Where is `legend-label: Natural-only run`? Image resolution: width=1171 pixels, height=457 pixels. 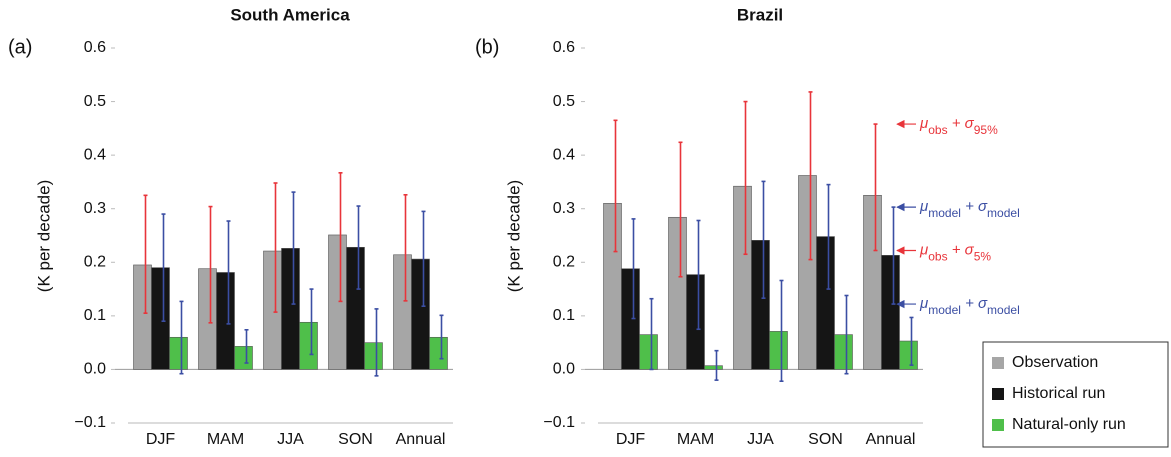 legend-label: Natural-only run is located at coordinates (1069, 424).